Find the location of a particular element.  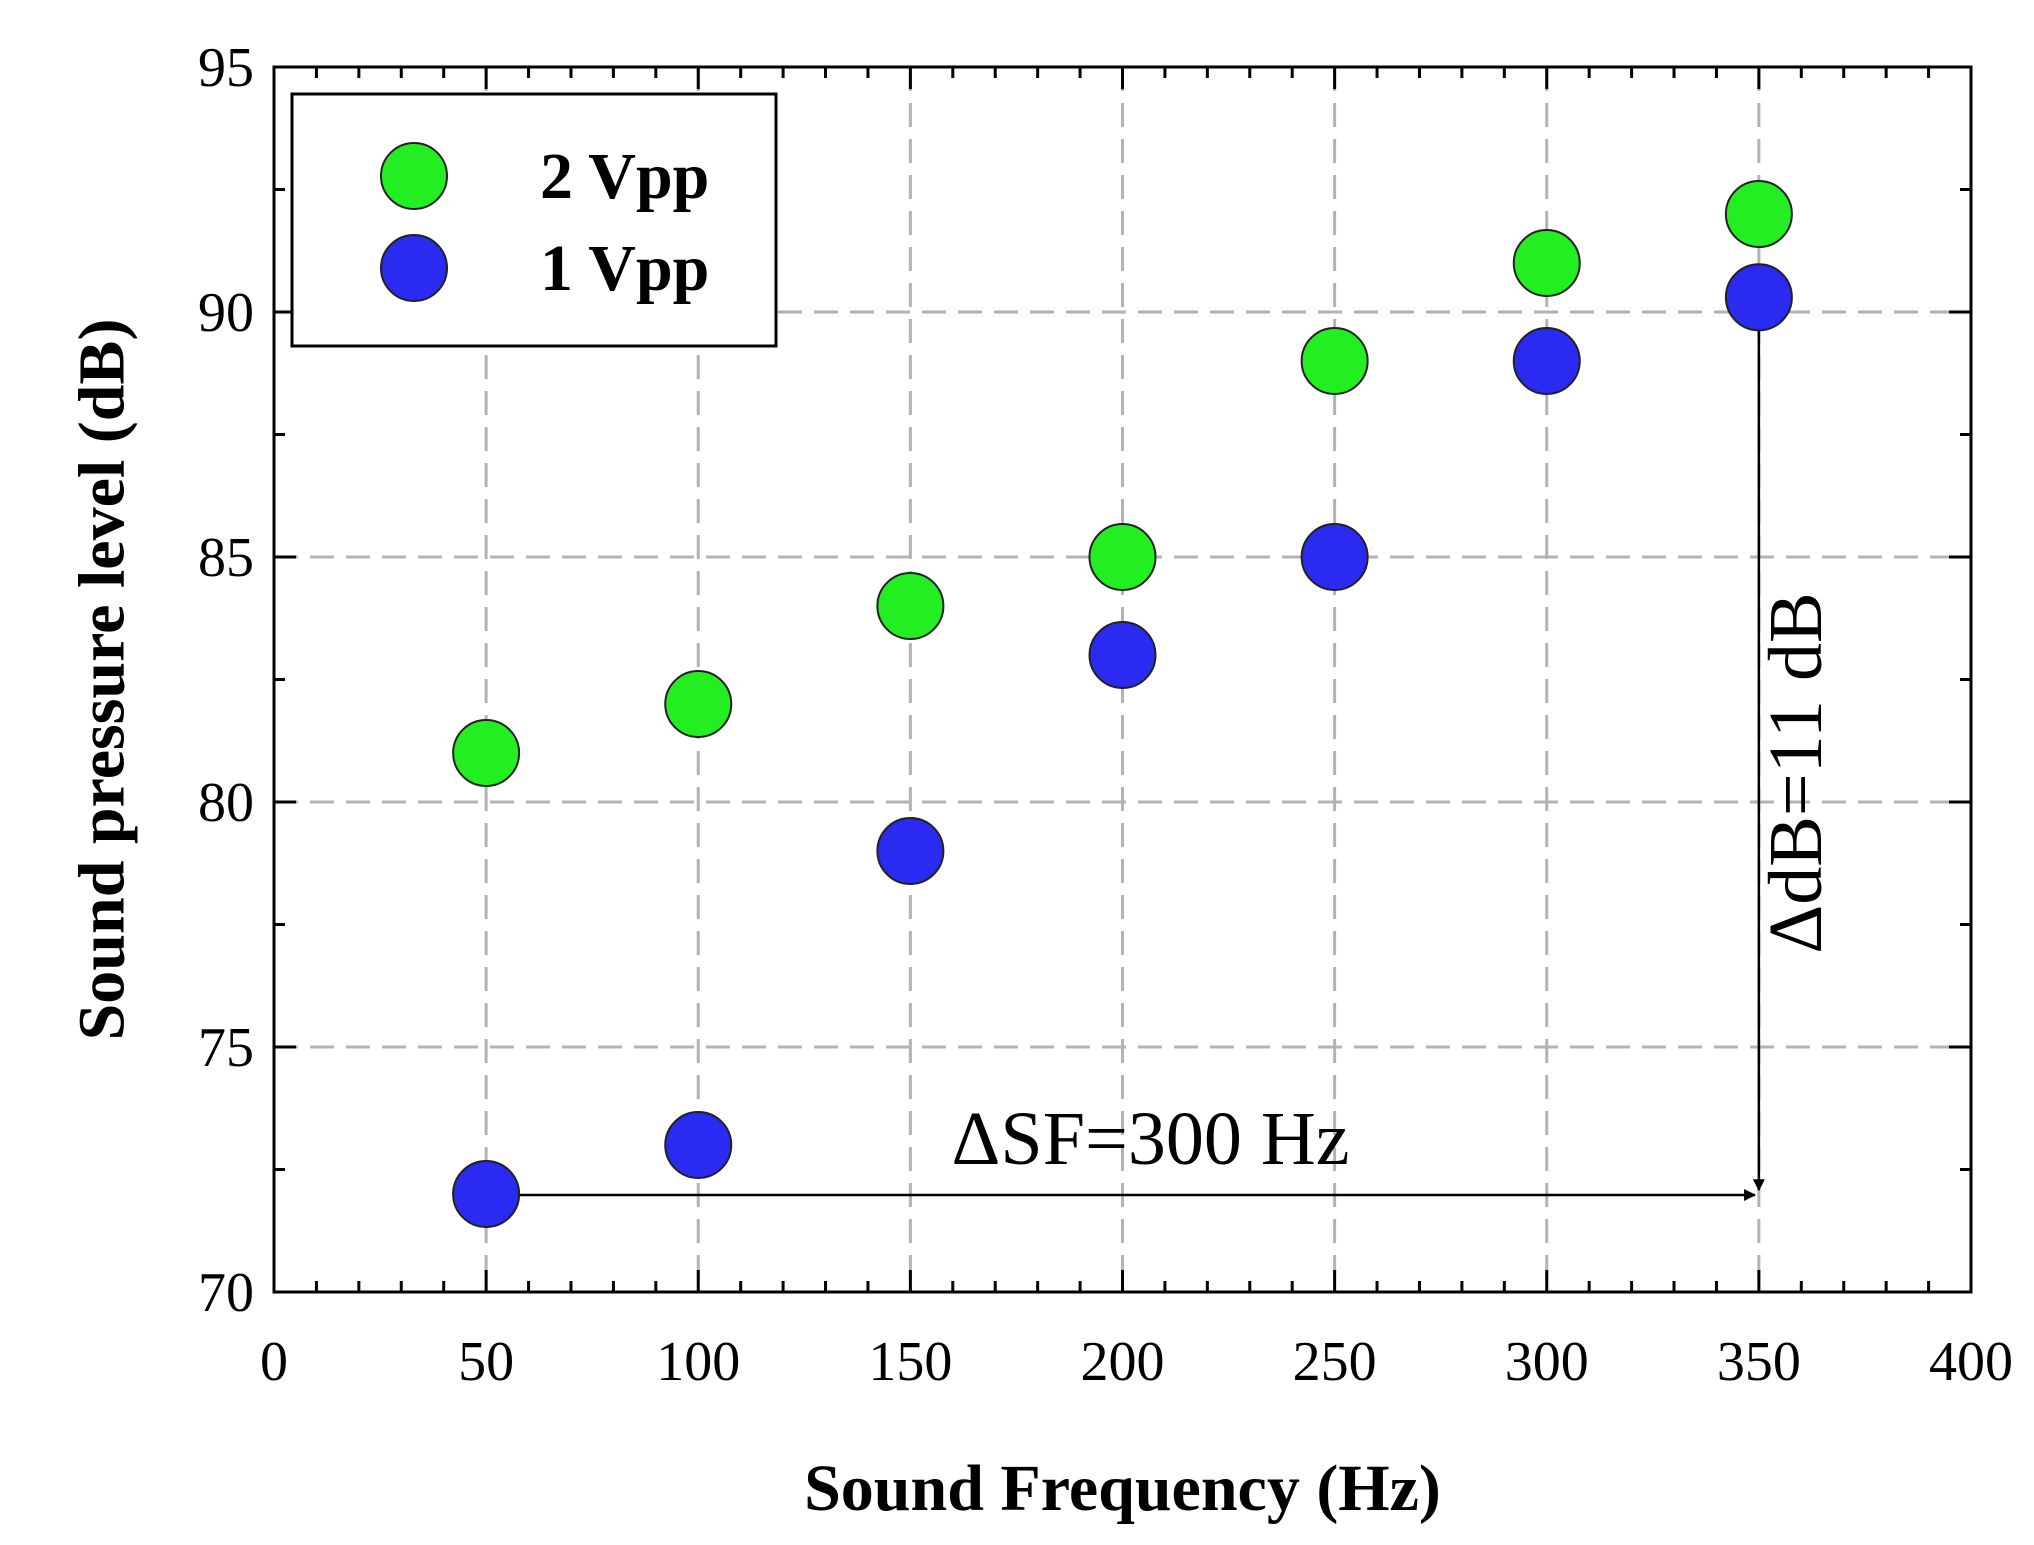

legend-box is located at coordinates (534, 220).